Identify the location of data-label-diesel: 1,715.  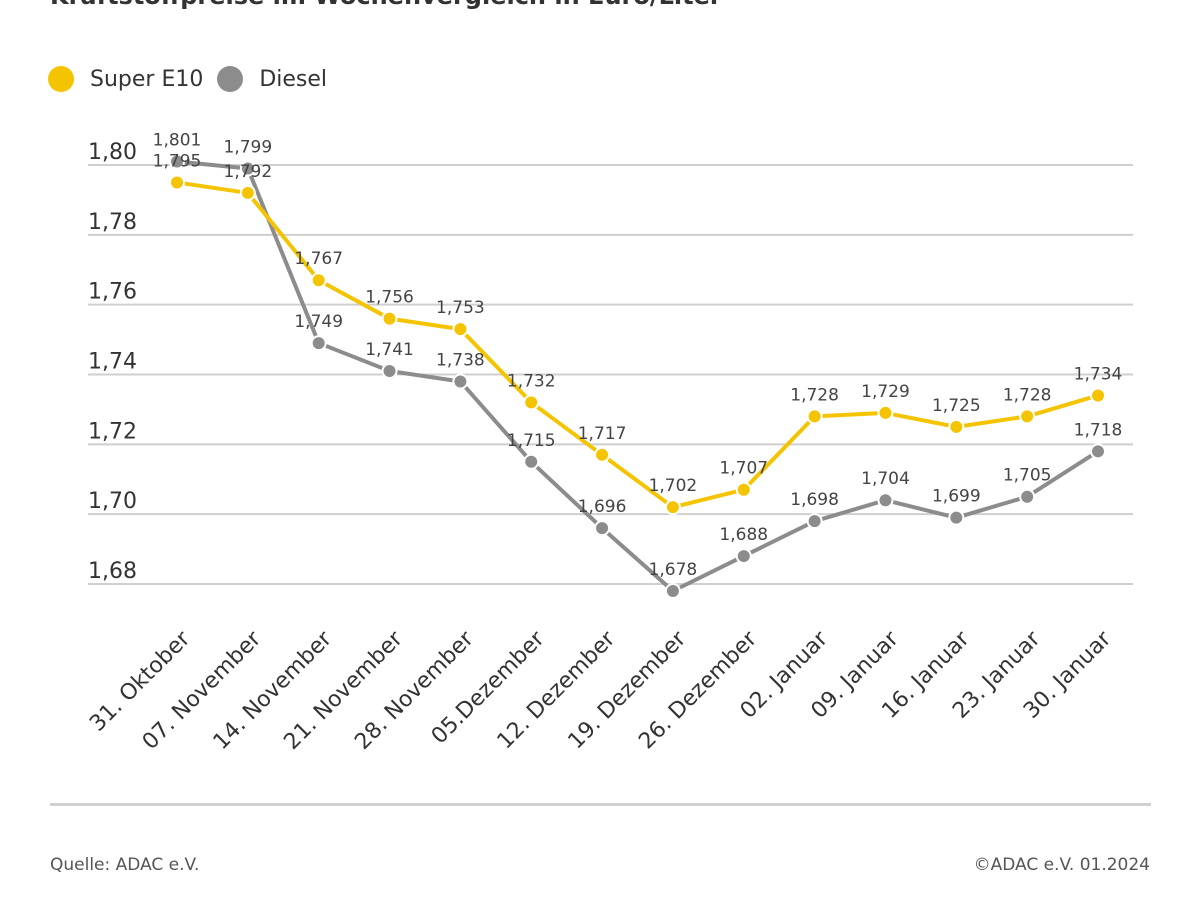
(531, 441).